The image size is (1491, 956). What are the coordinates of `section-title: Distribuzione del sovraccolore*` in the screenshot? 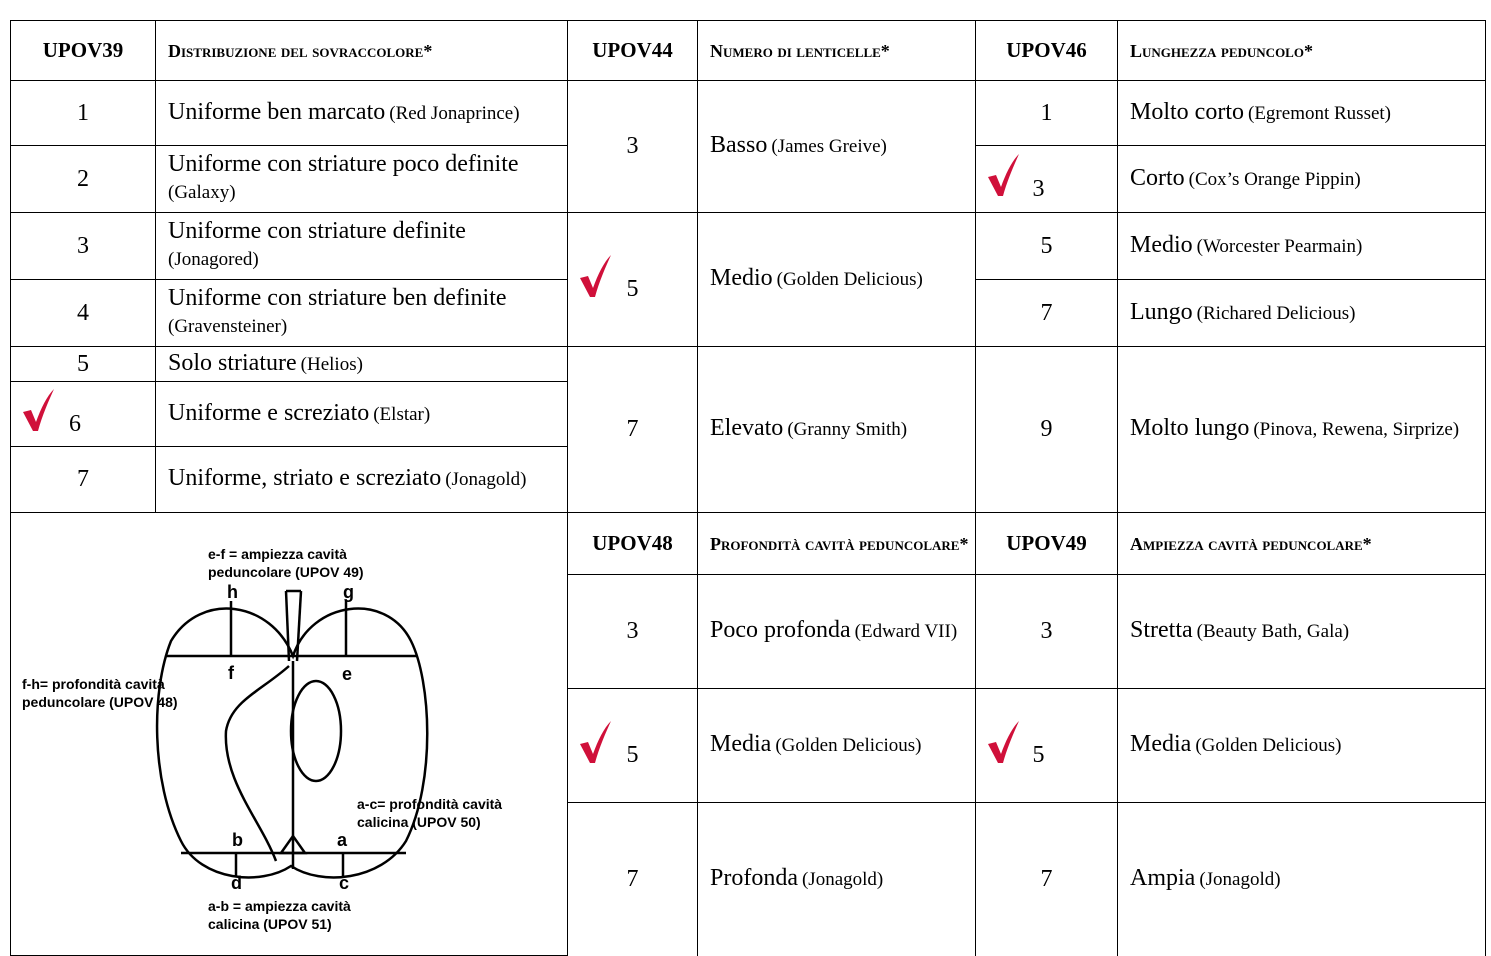 It's located at (361, 50).